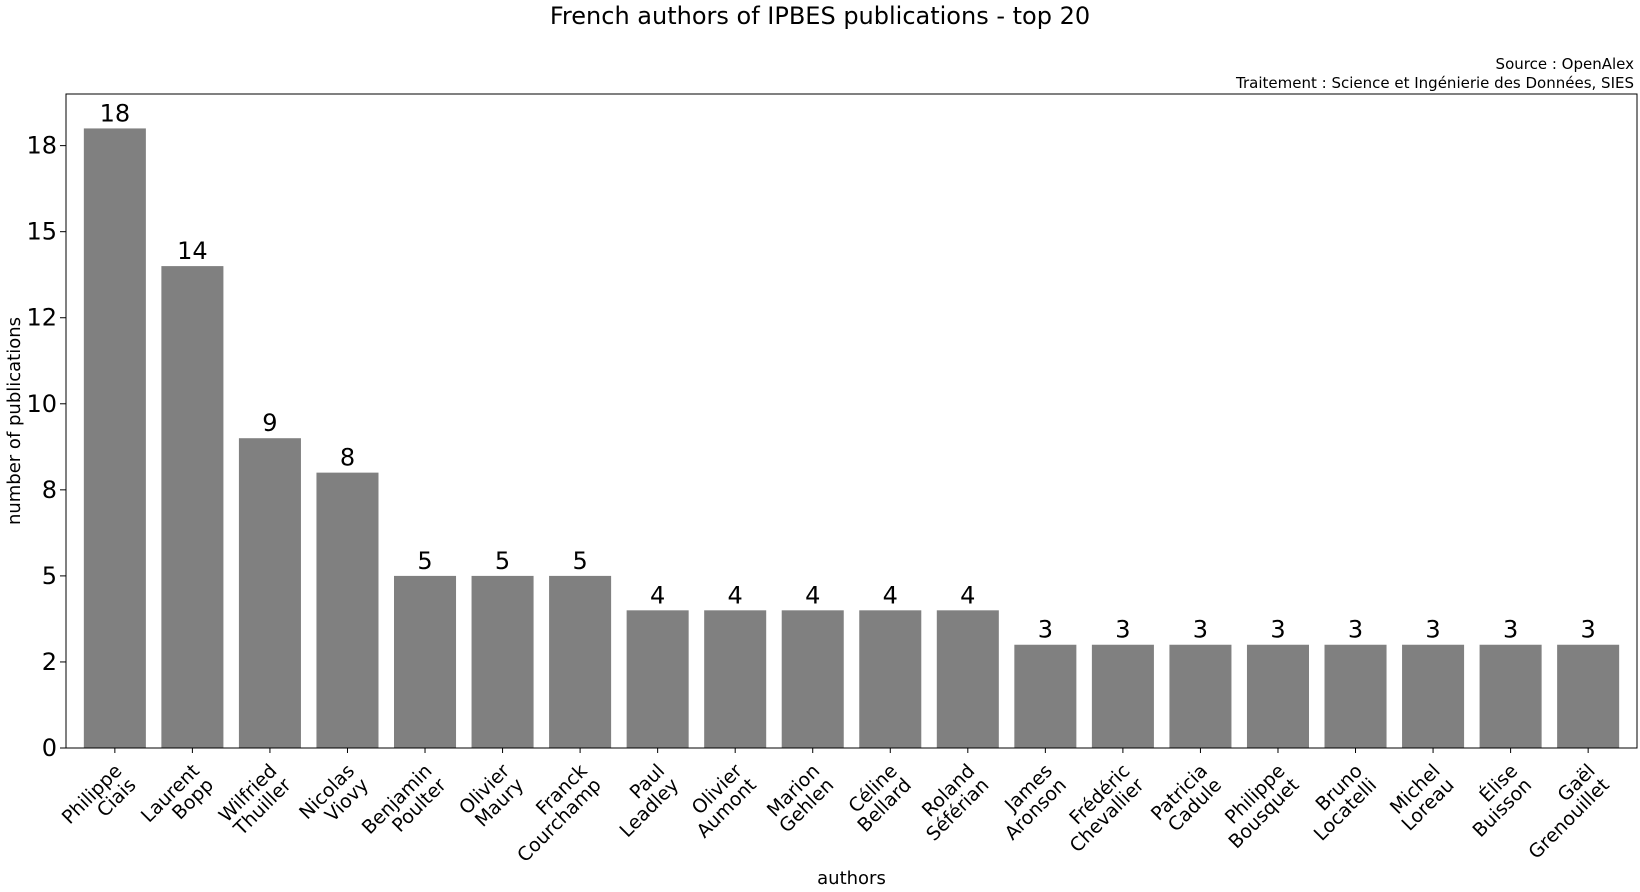 The width and height of the screenshot is (1640, 892). What do you see at coordinates (41, 318) in the screenshot?
I see `y-tick-label: 12` at bounding box center [41, 318].